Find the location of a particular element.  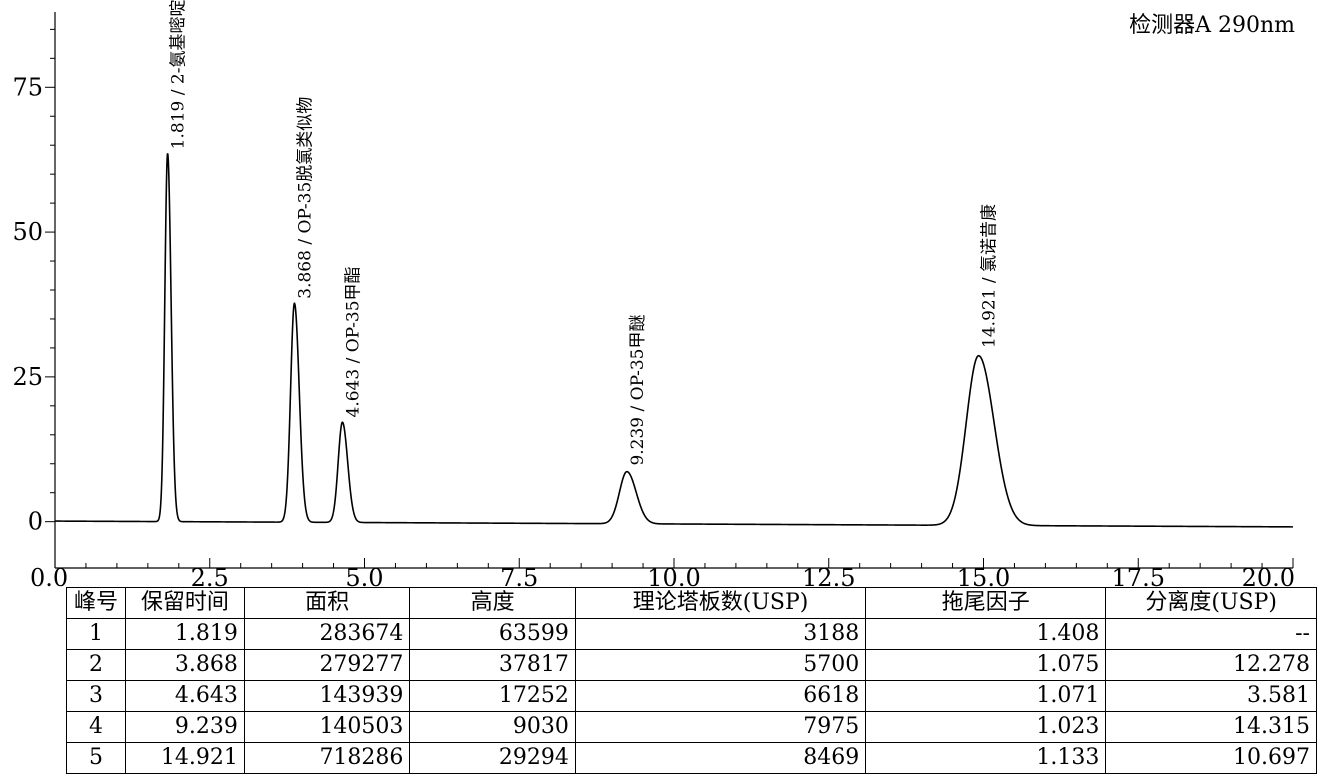

table-cell: 718286 is located at coordinates (327, 758).